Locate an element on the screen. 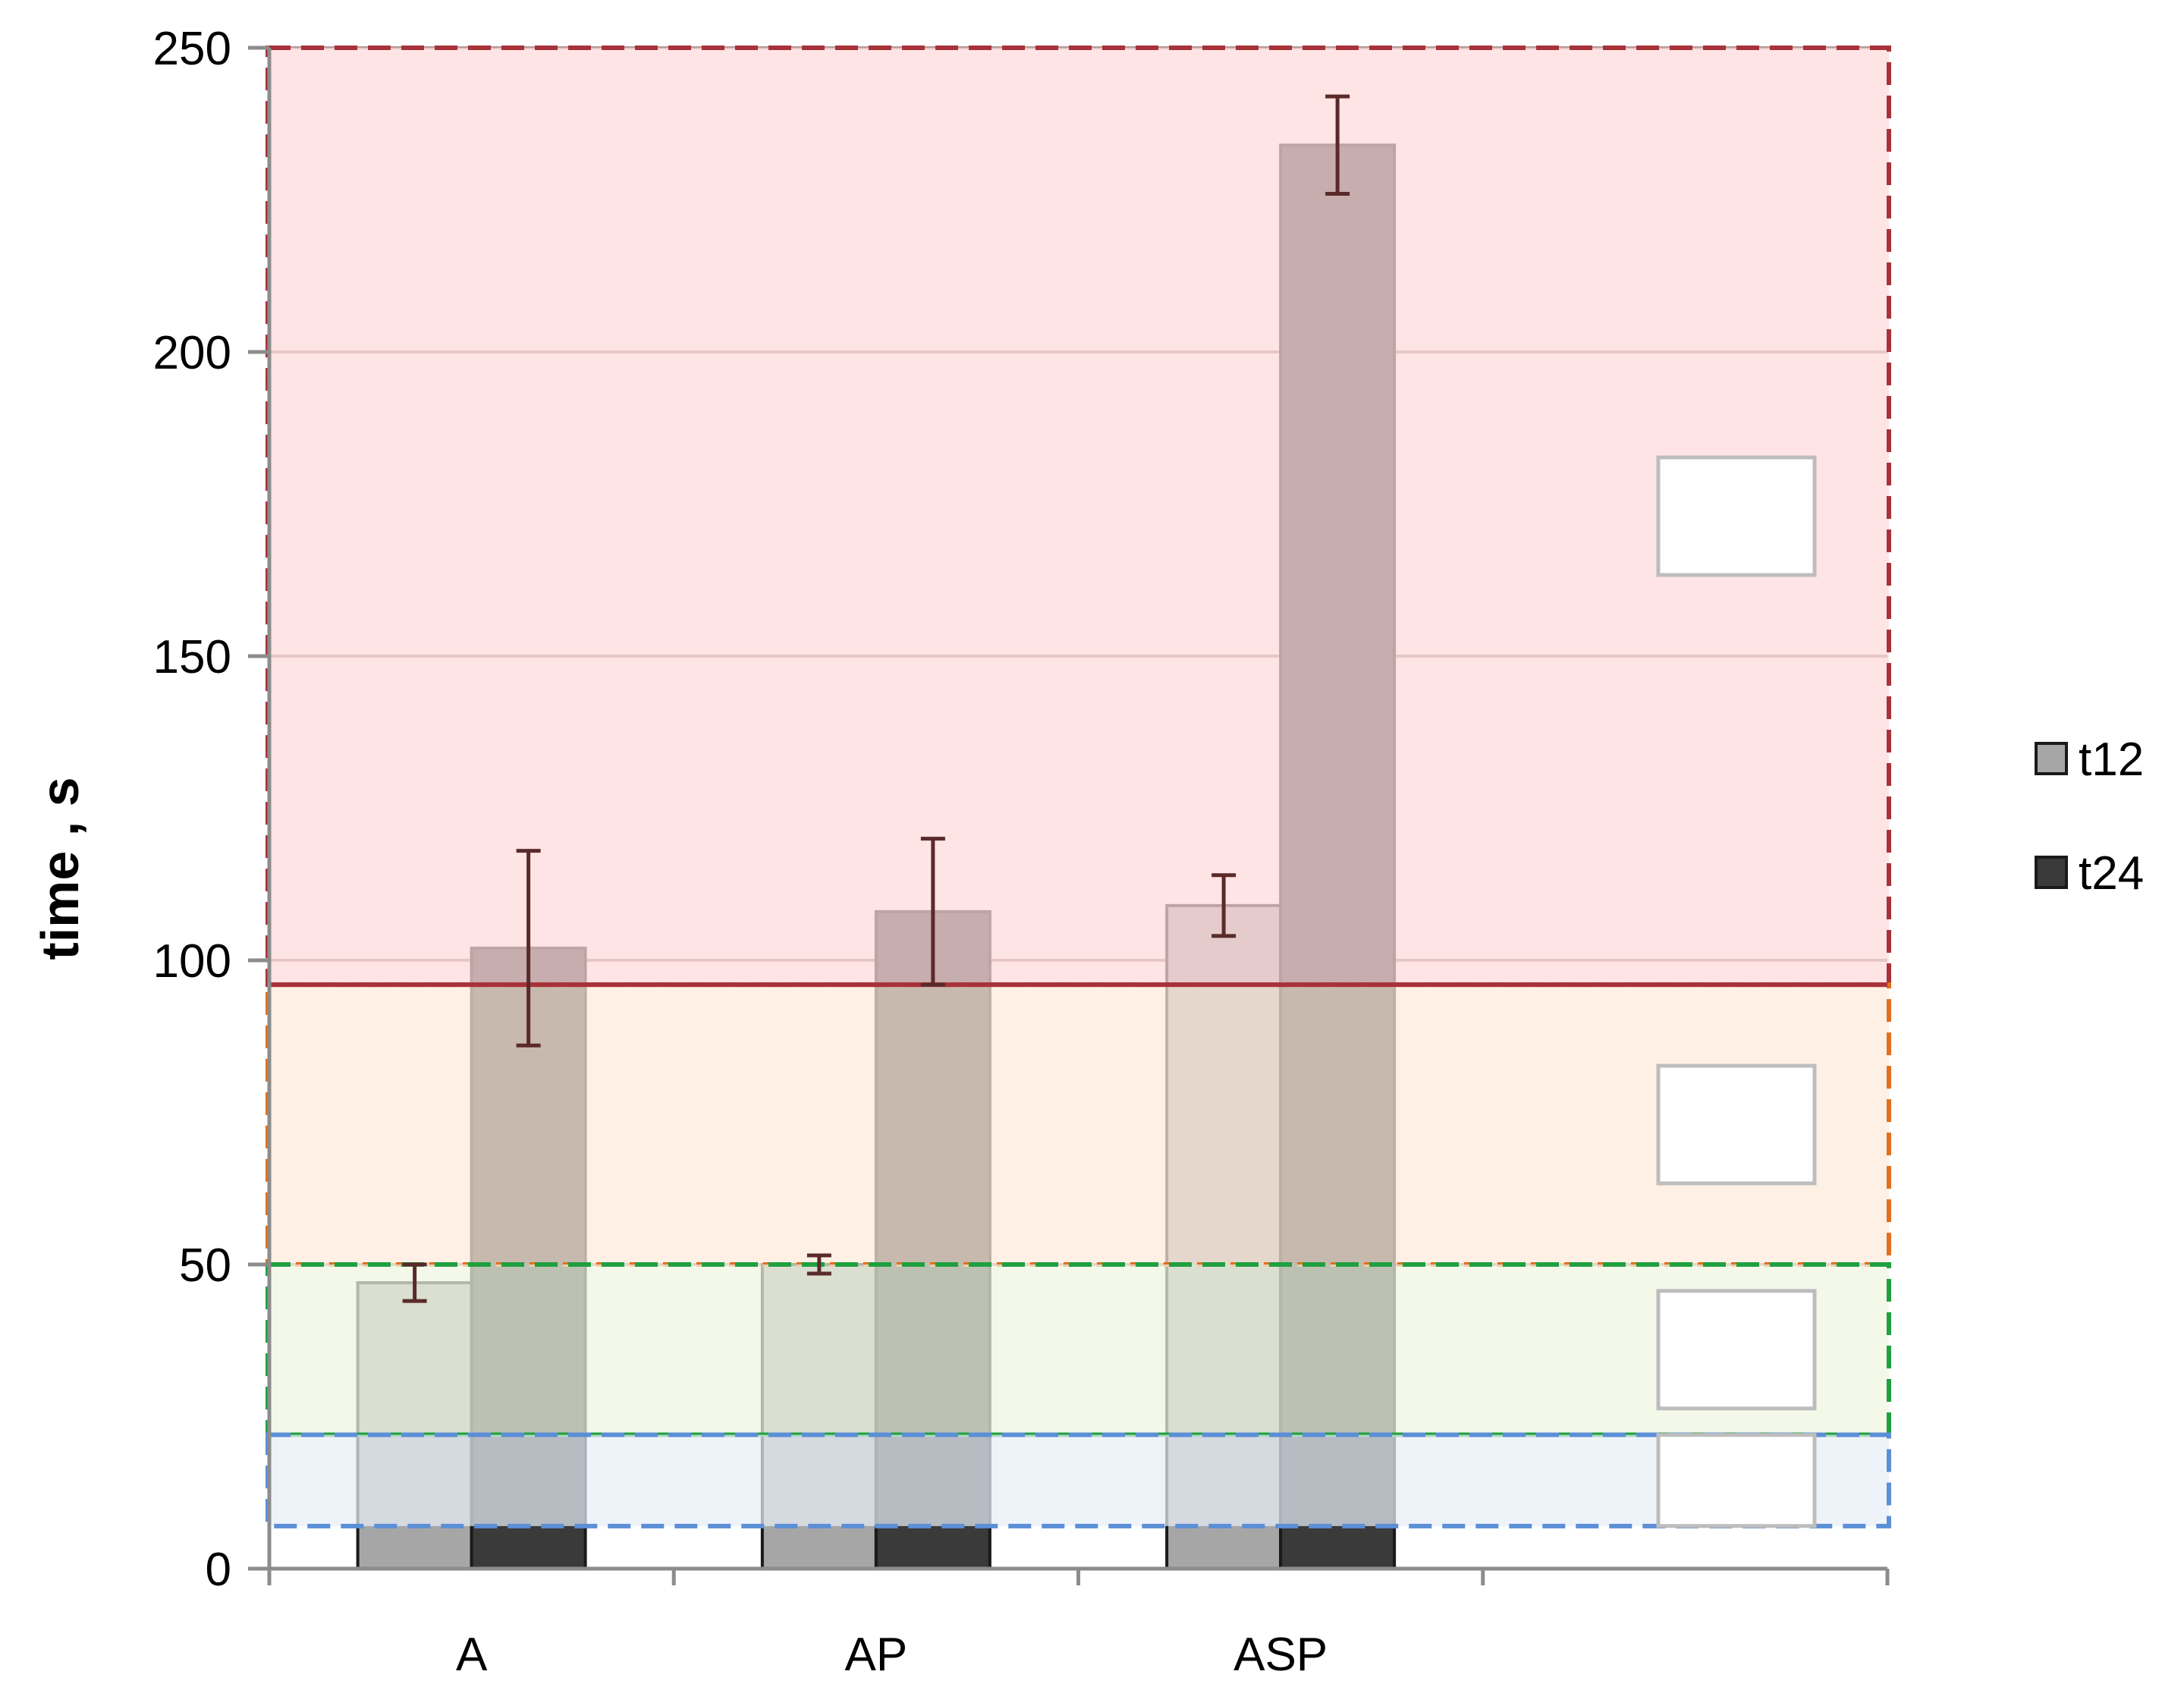 The height and width of the screenshot is (1687, 2184). legend-label-t12: t12 is located at coordinates (2111, 760).